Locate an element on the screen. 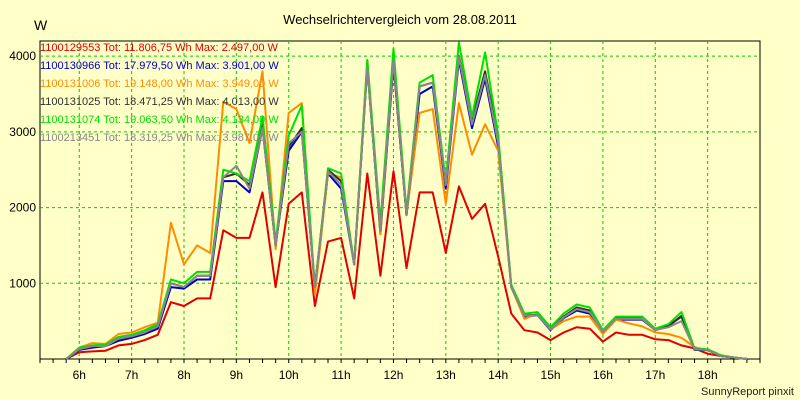 The height and width of the screenshot is (400, 800). x-tick-label: 16h is located at coordinates (603, 375).